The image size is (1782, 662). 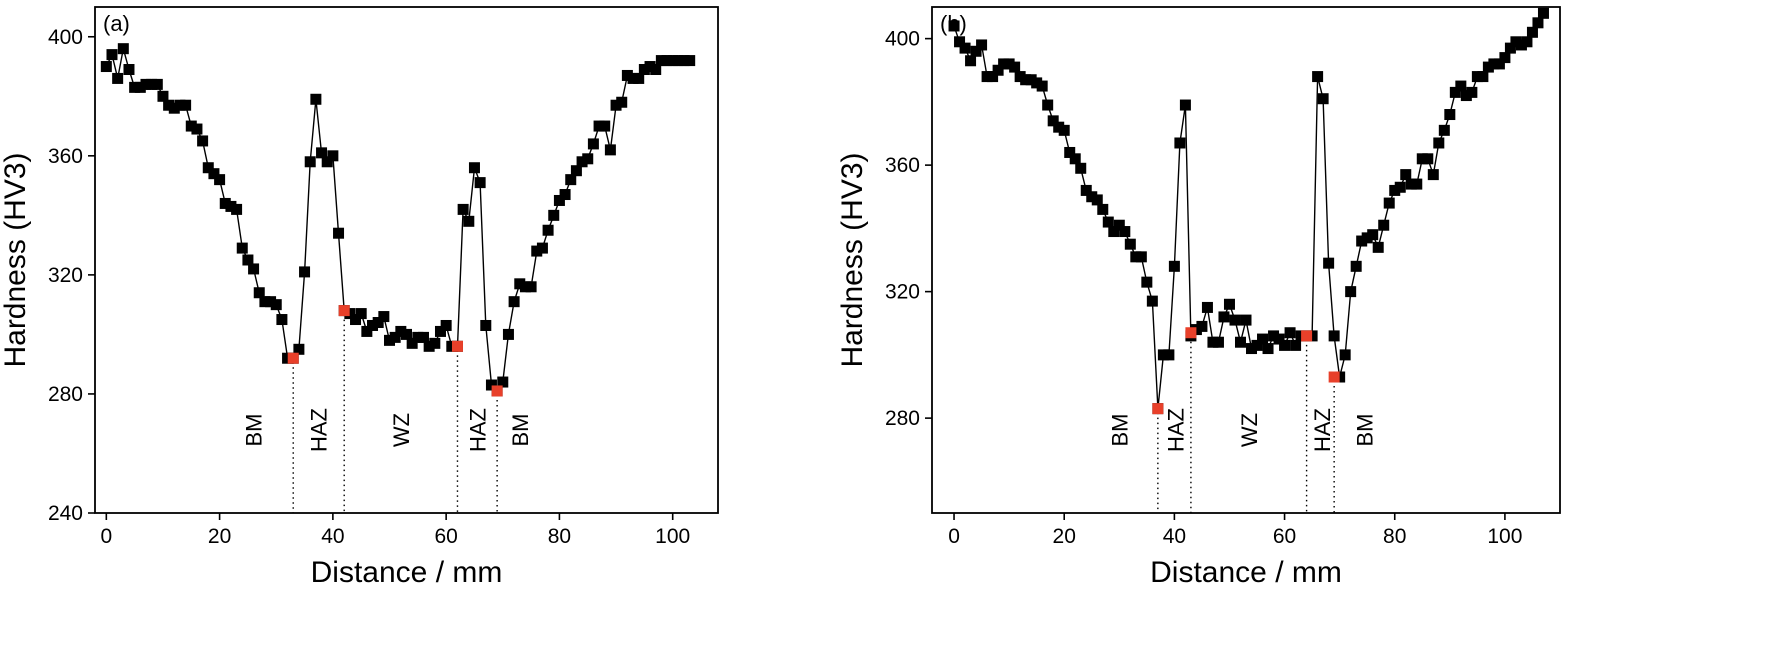 I want to click on panel-a-label: (a), so click(x=116, y=23).